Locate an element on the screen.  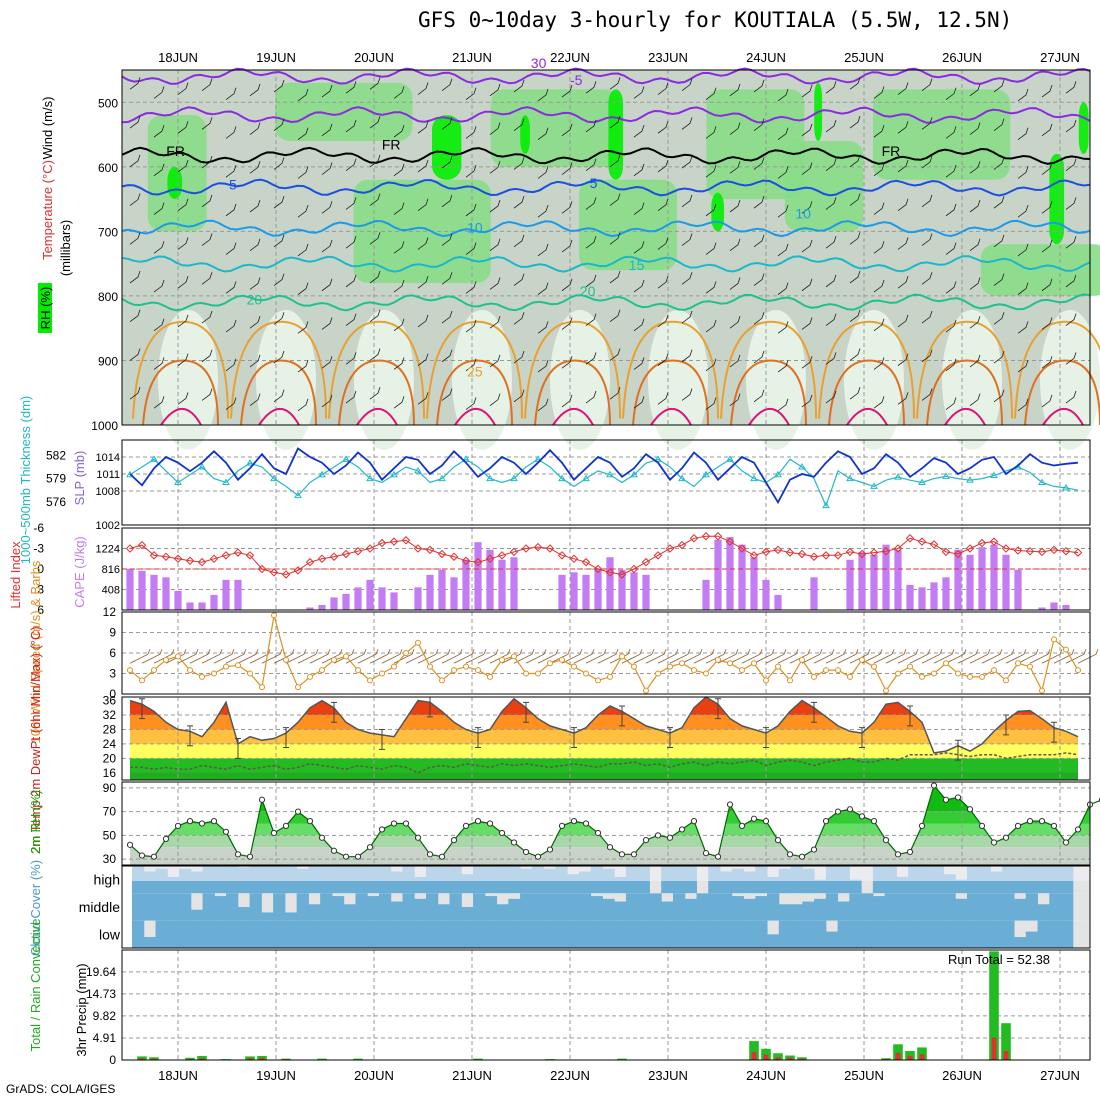
temperature-band-base is located at coordinates (604, 776).